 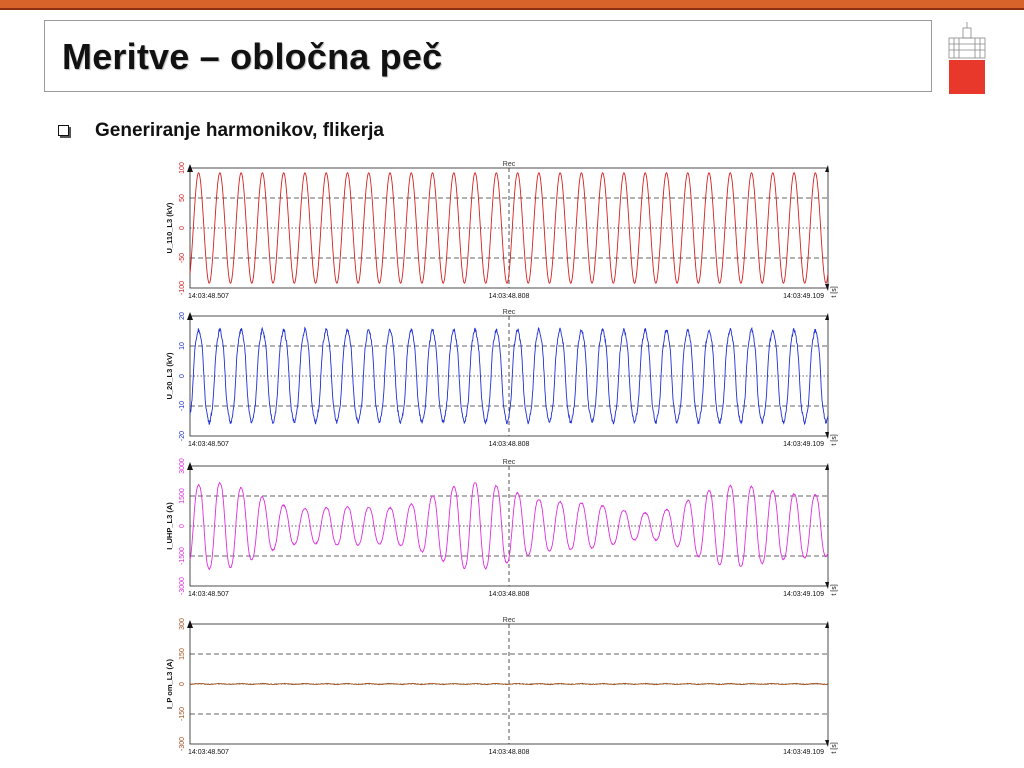 What do you see at coordinates (488, 56) in the screenshot?
I see `title-frame` at bounding box center [488, 56].